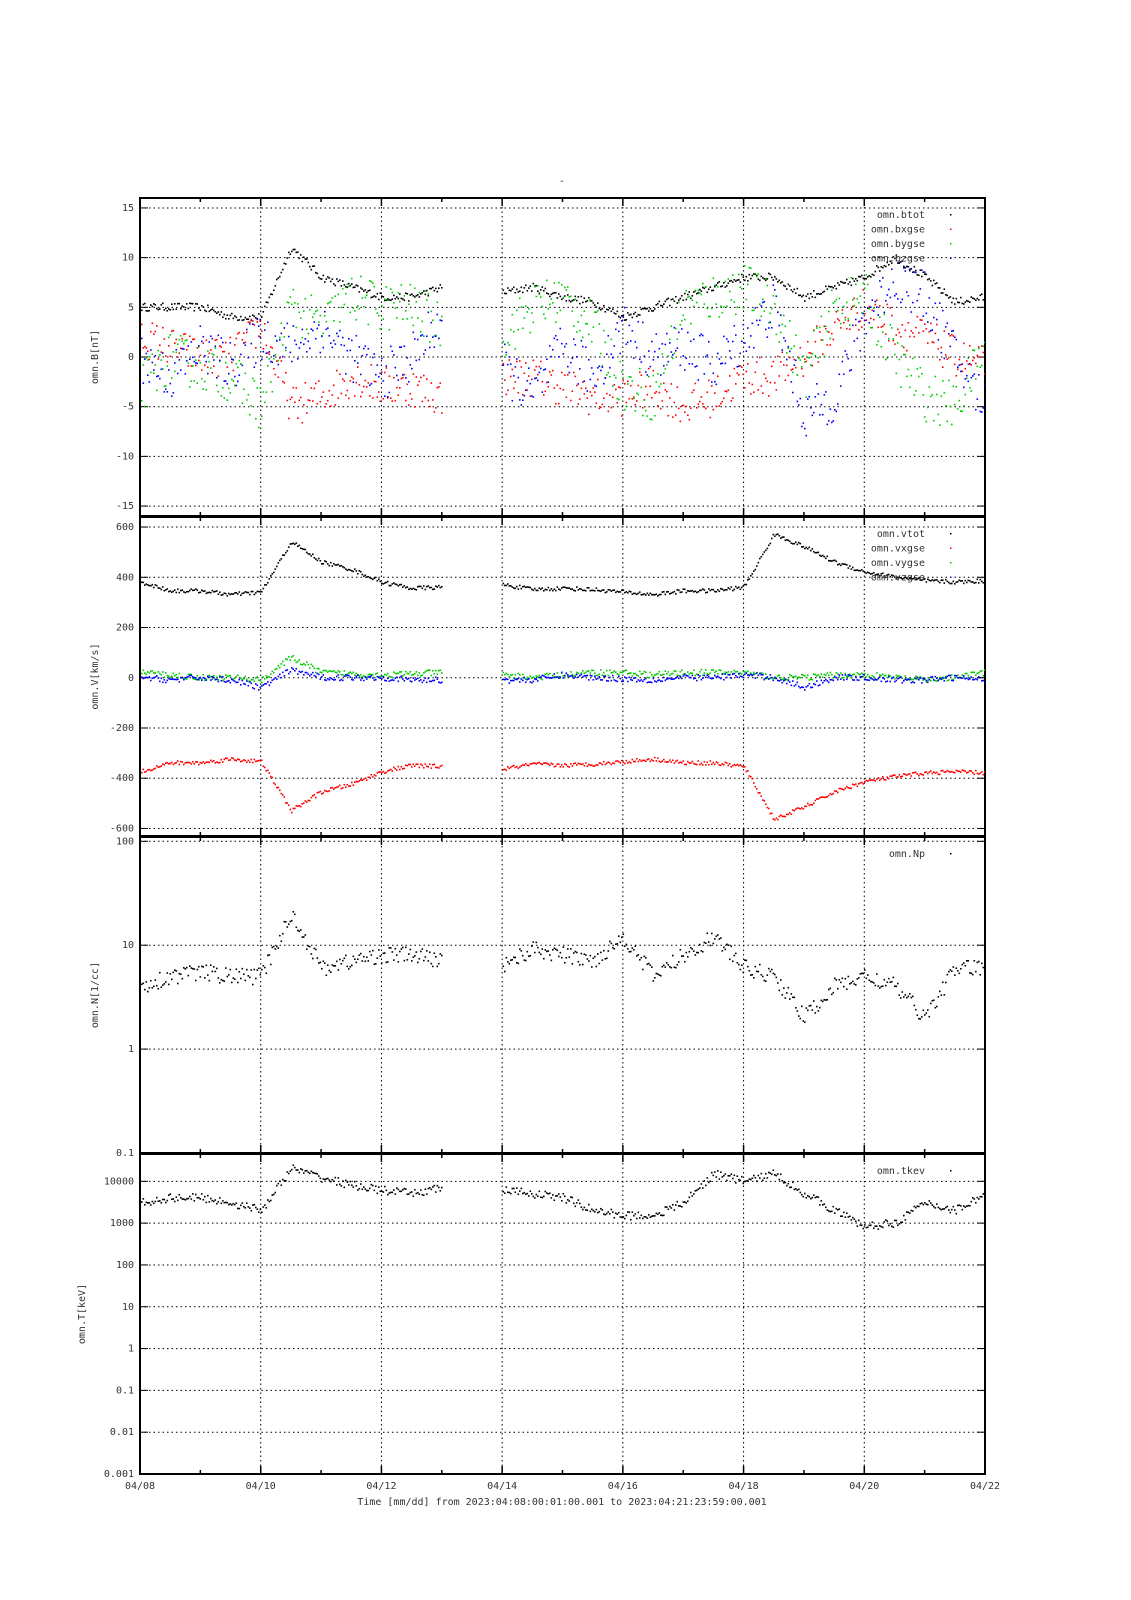 The image size is (1131, 1600). Describe the element at coordinates (131, 1049) in the screenshot. I see `y-tick-label: 1` at that location.